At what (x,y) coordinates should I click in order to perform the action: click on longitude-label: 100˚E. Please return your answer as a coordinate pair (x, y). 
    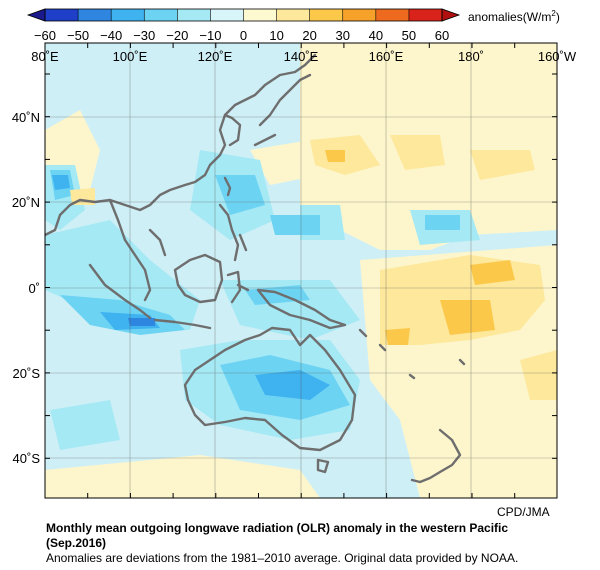
    Looking at the image, I should click on (130, 56).